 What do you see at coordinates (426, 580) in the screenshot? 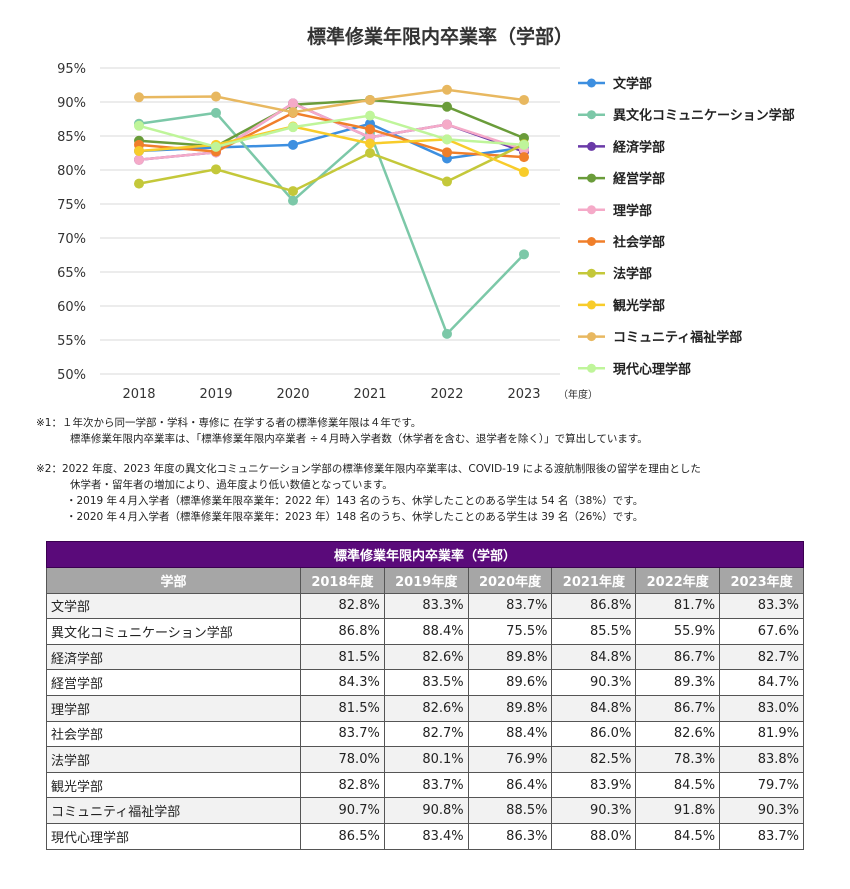
I see `column-header: 2019年度` at bounding box center [426, 580].